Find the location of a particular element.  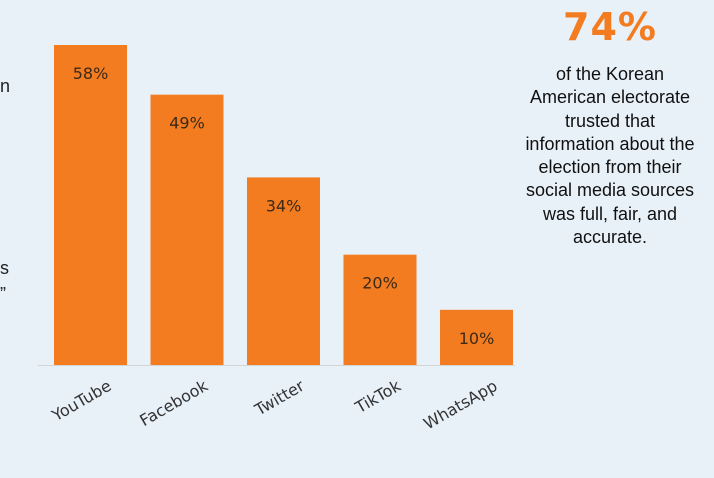

edge-fragment: n is located at coordinates (5, 86).